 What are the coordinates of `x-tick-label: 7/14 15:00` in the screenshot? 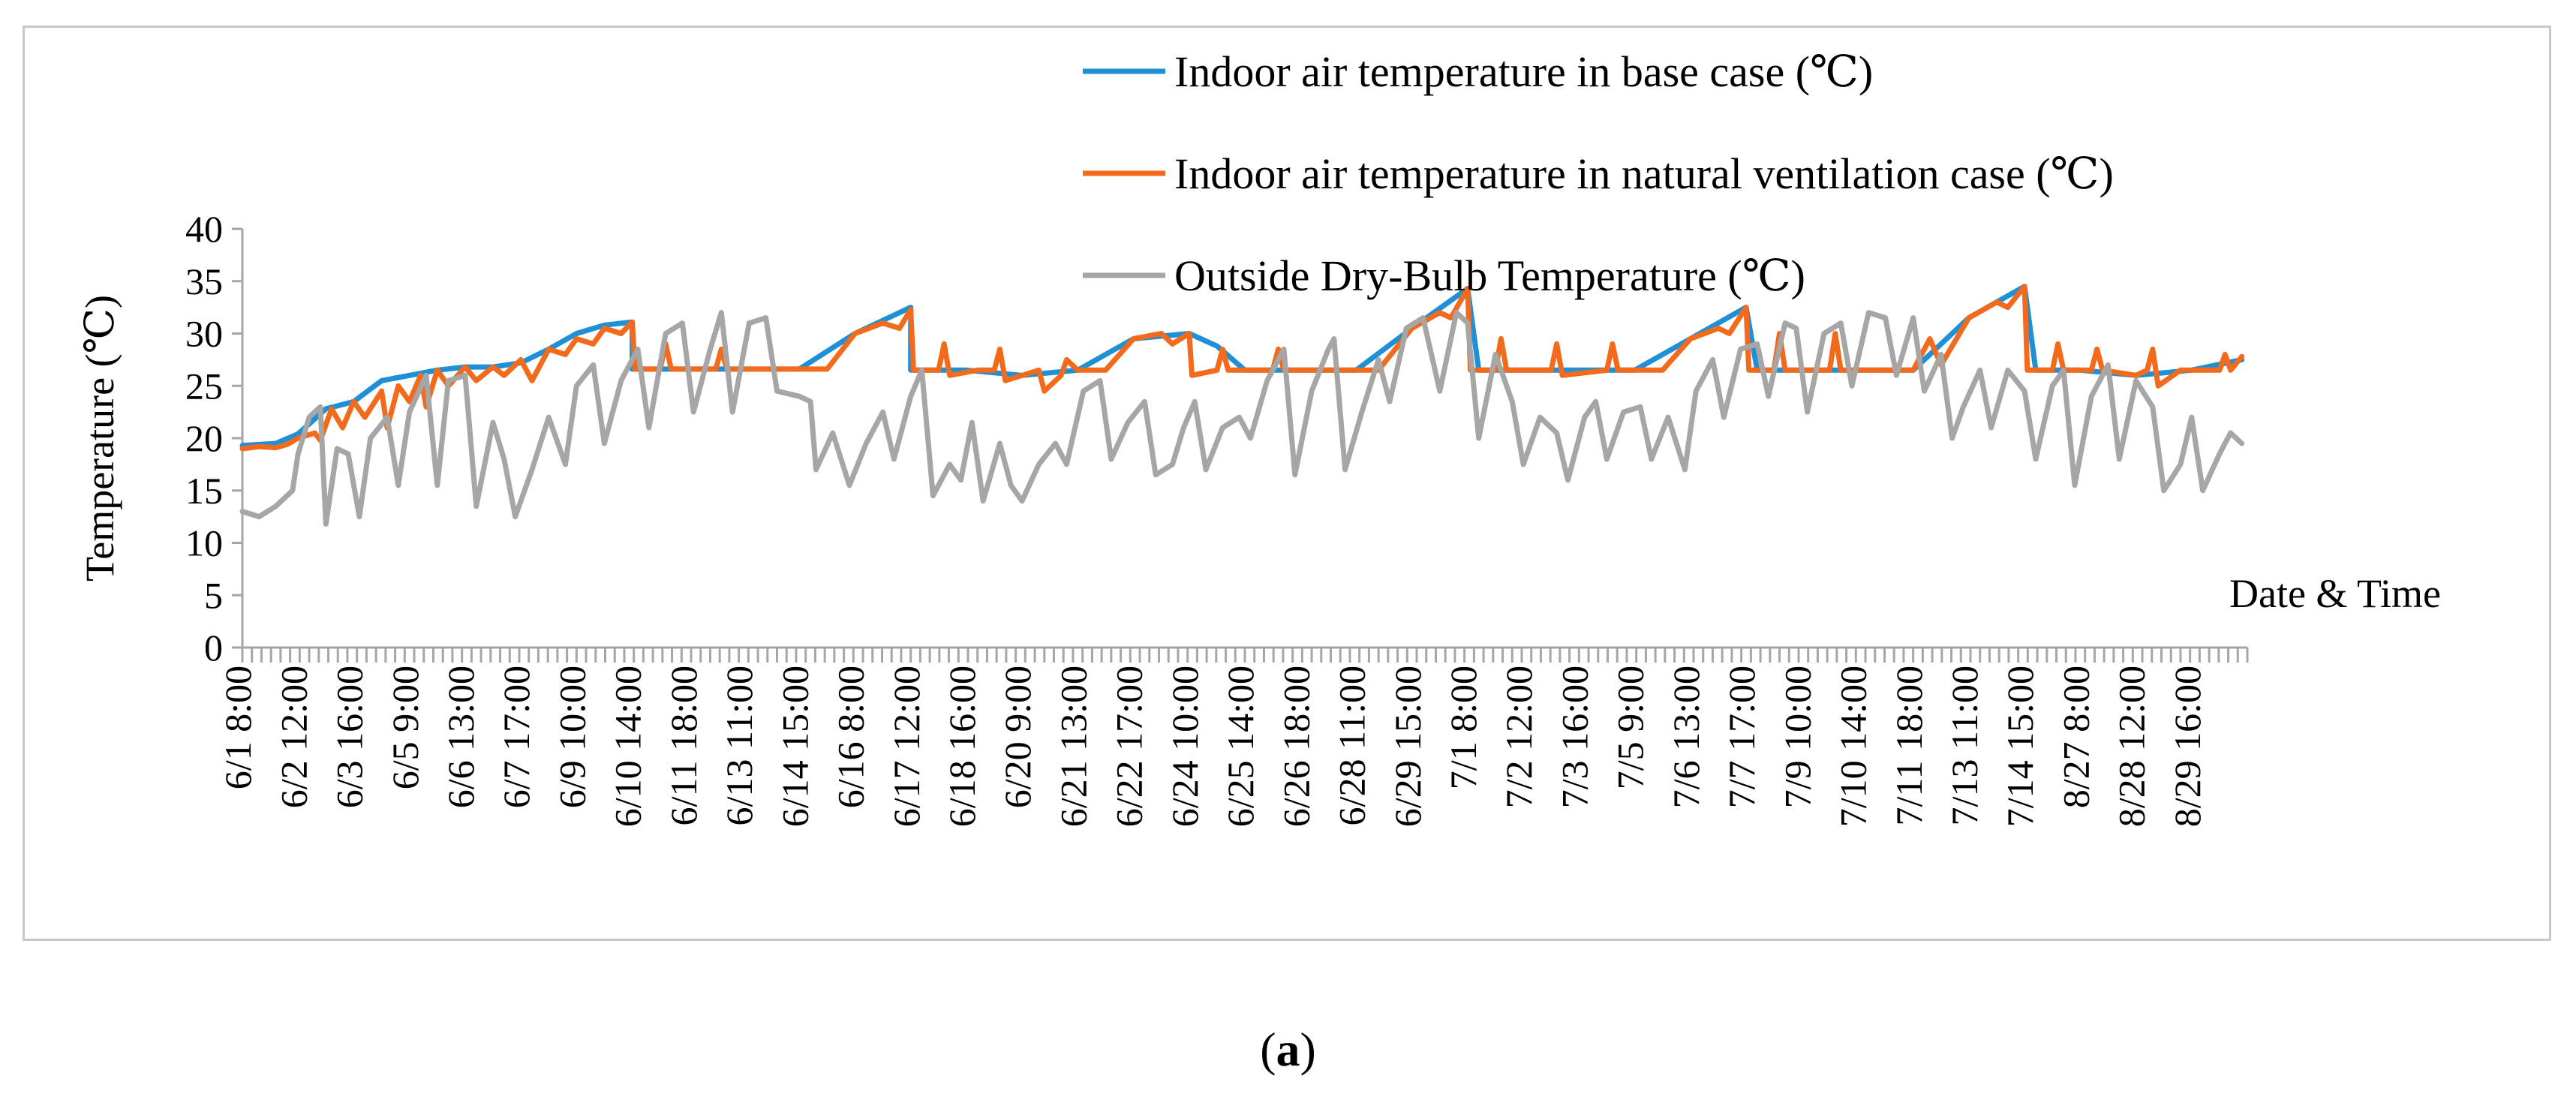 It's located at (2020, 746).